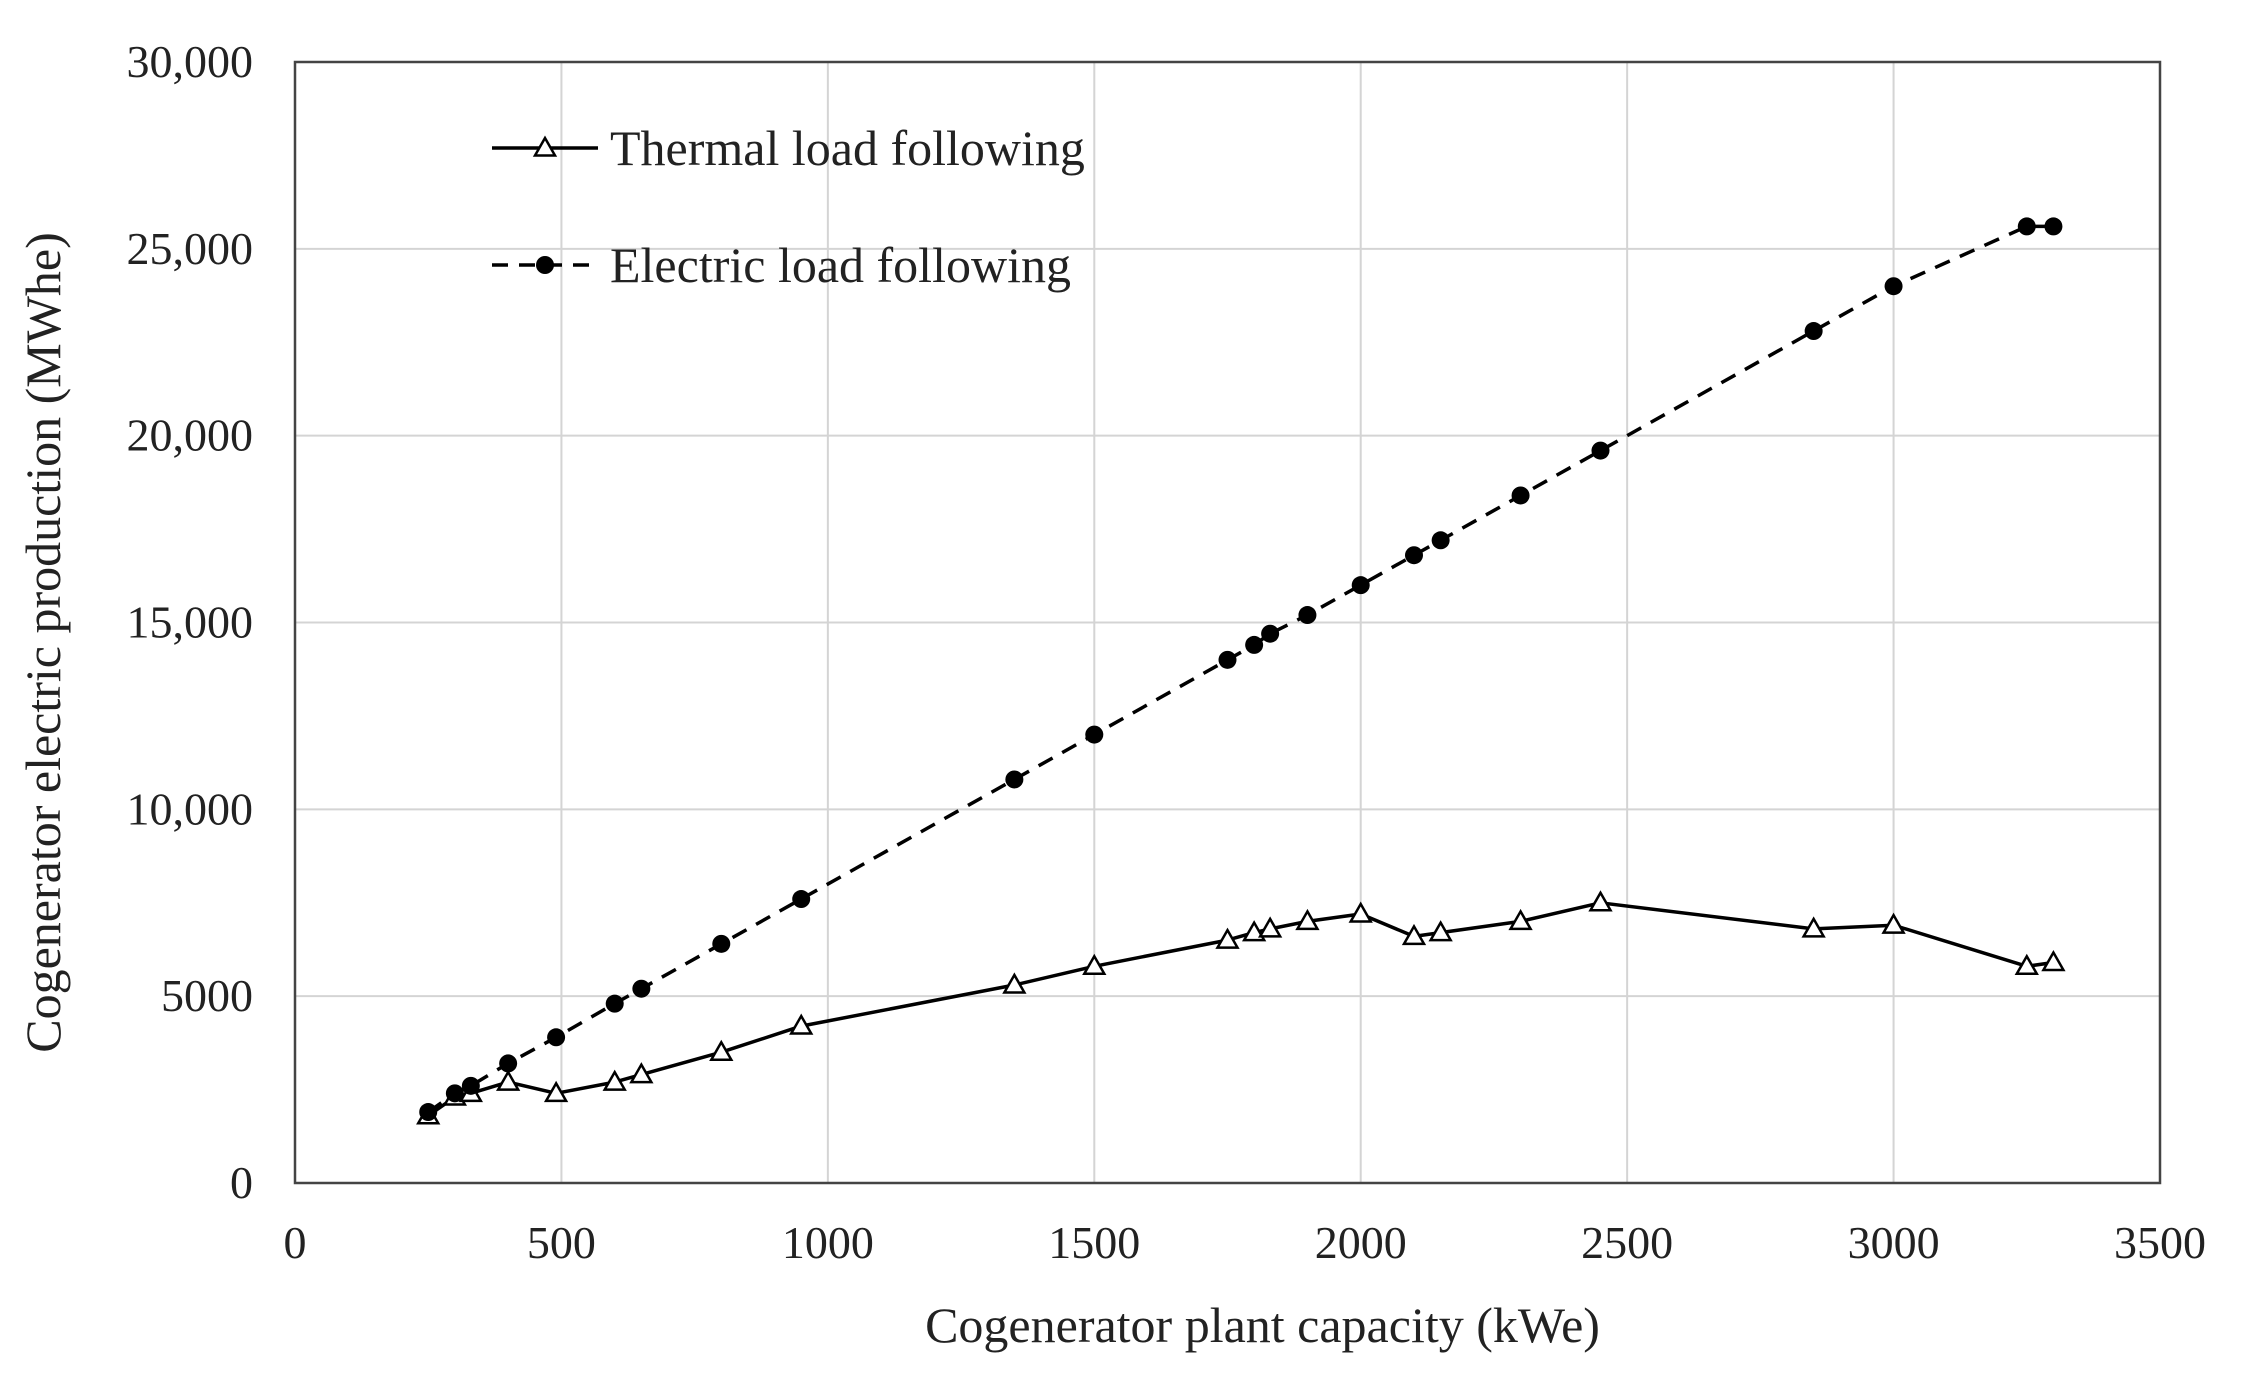 This screenshot has width=2242, height=1378. I want to click on y-tick-label: 10,000, so click(190, 808).